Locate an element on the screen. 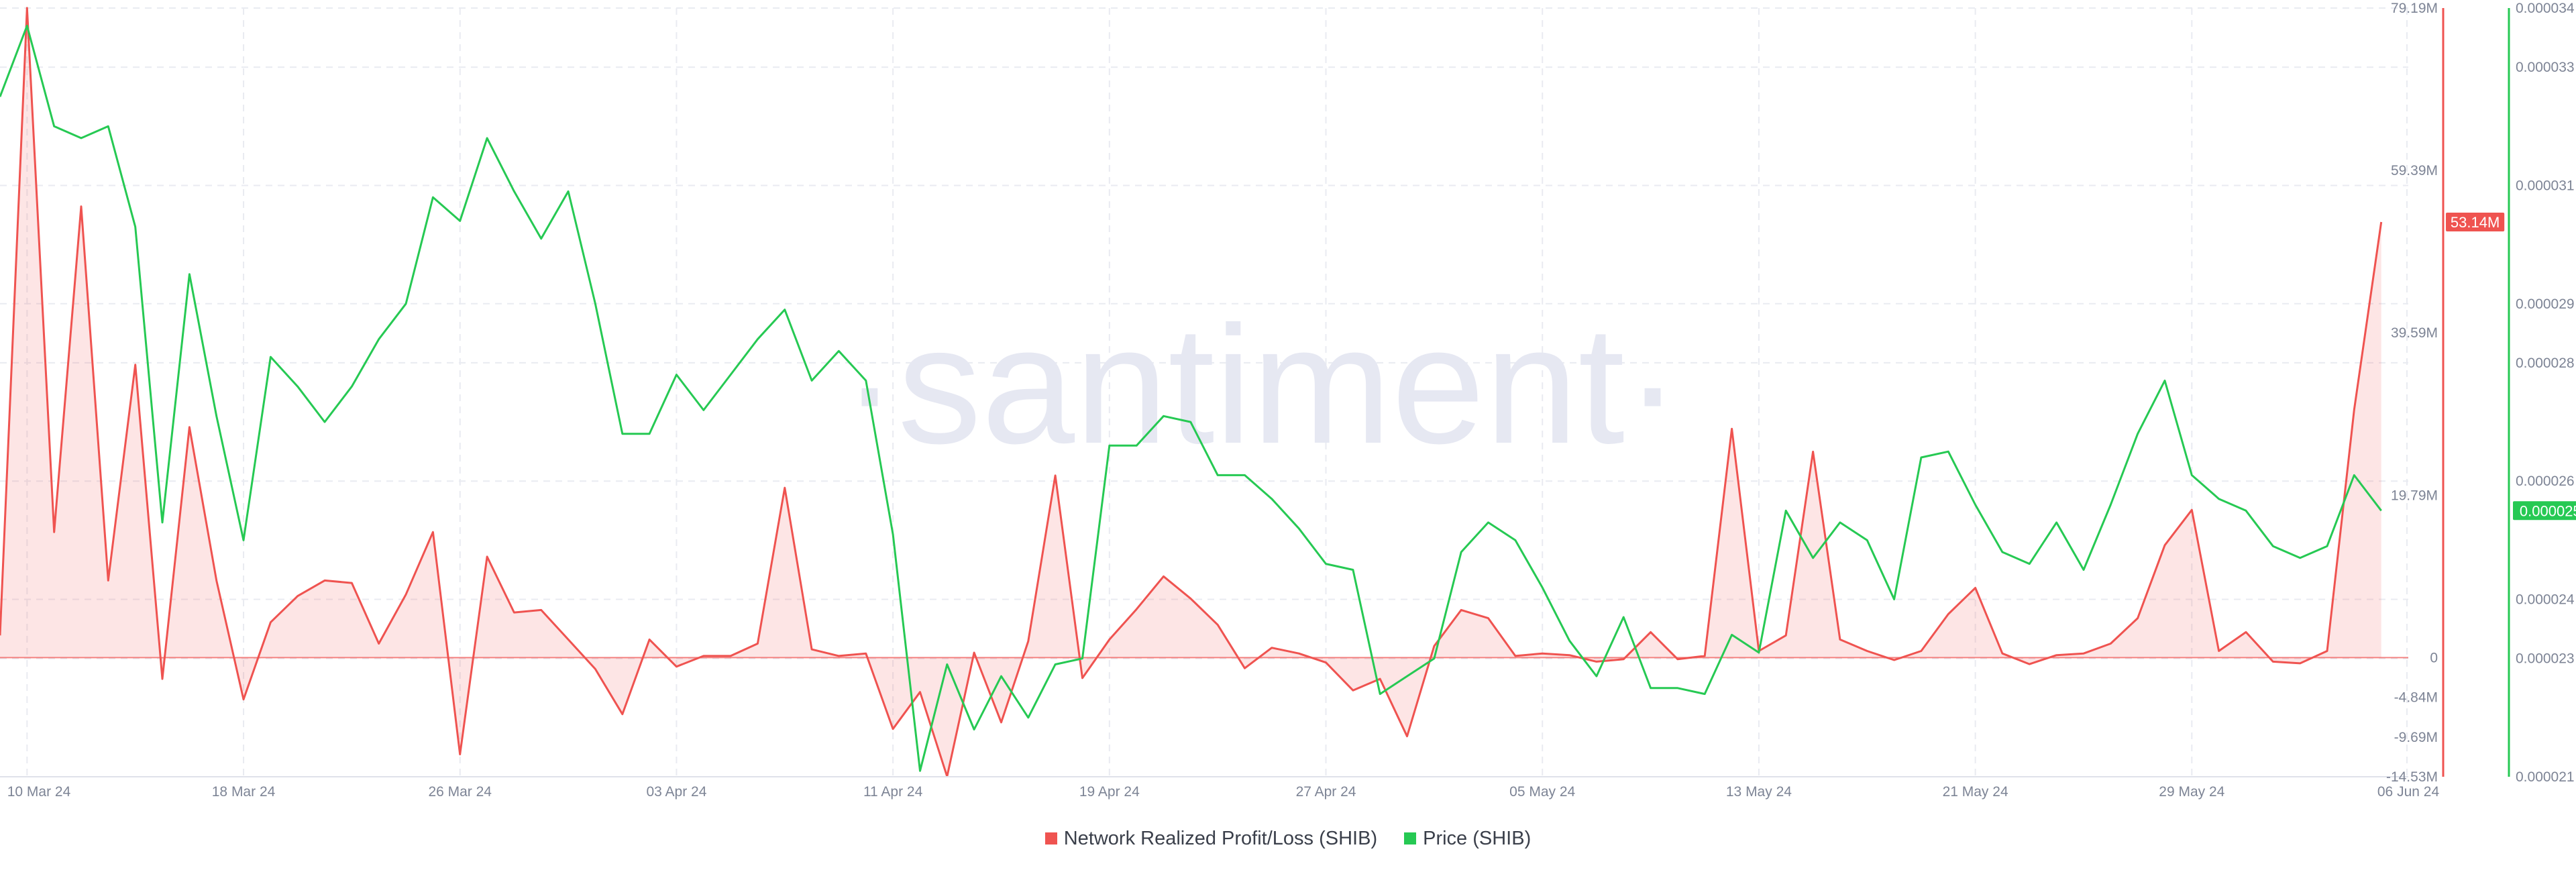 Image resolution: width=2576 pixels, height=872 pixels. x-tick-label: 03 Apr 24 is located at coordinates (676, 792).